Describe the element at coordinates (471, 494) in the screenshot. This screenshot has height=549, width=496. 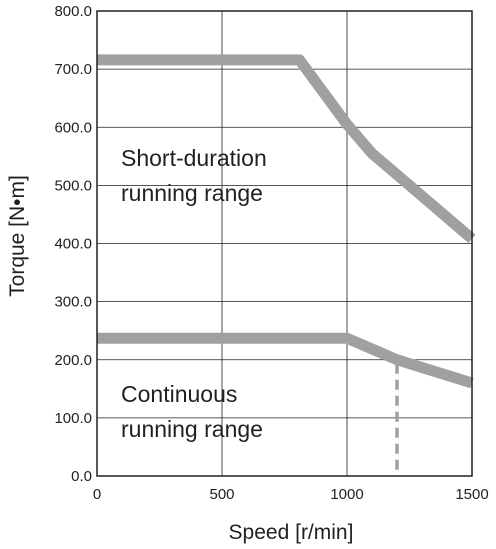
I see `x-tick-label: 1500` at that location.